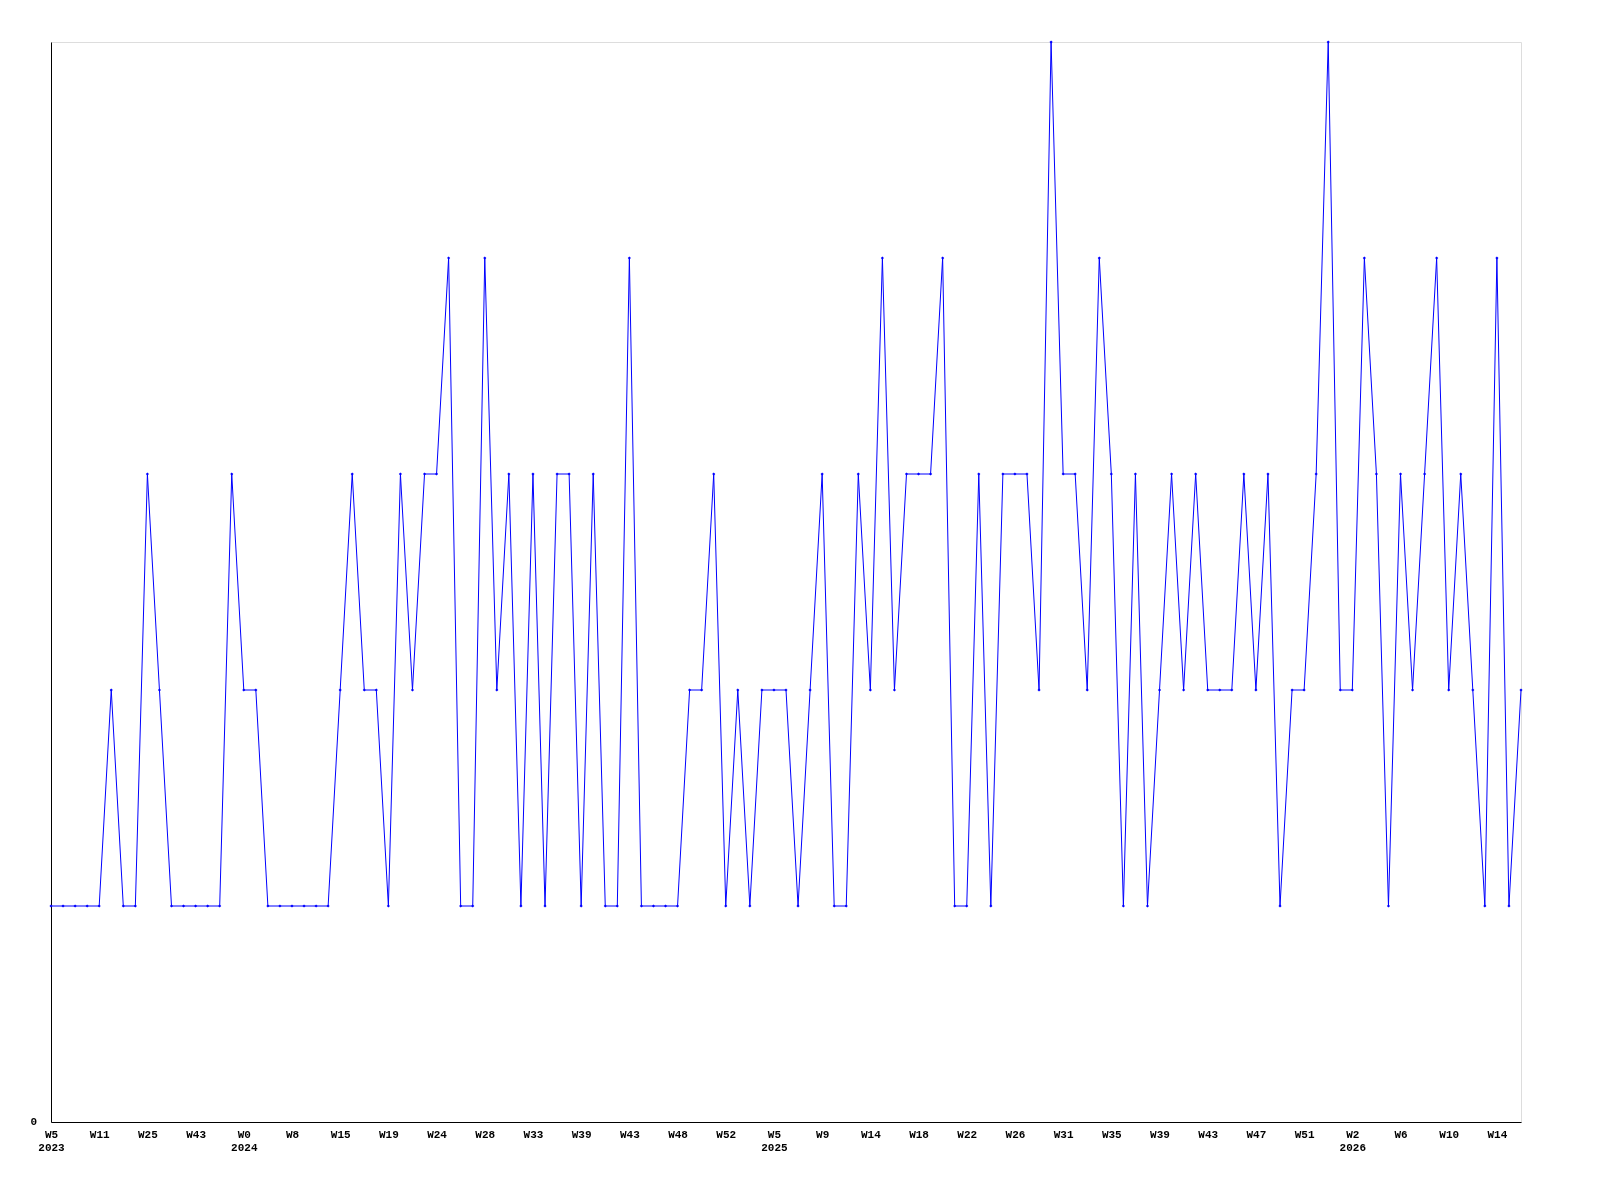  Describe the element at coordinates (726, 1134) in the screenshot. I see `x-tick-label: W52` at that location.